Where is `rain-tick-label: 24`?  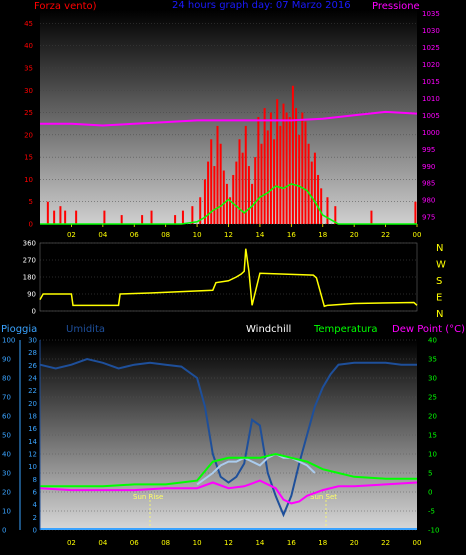 rain-tick-label: 24 is located at coordinates (32, 379).